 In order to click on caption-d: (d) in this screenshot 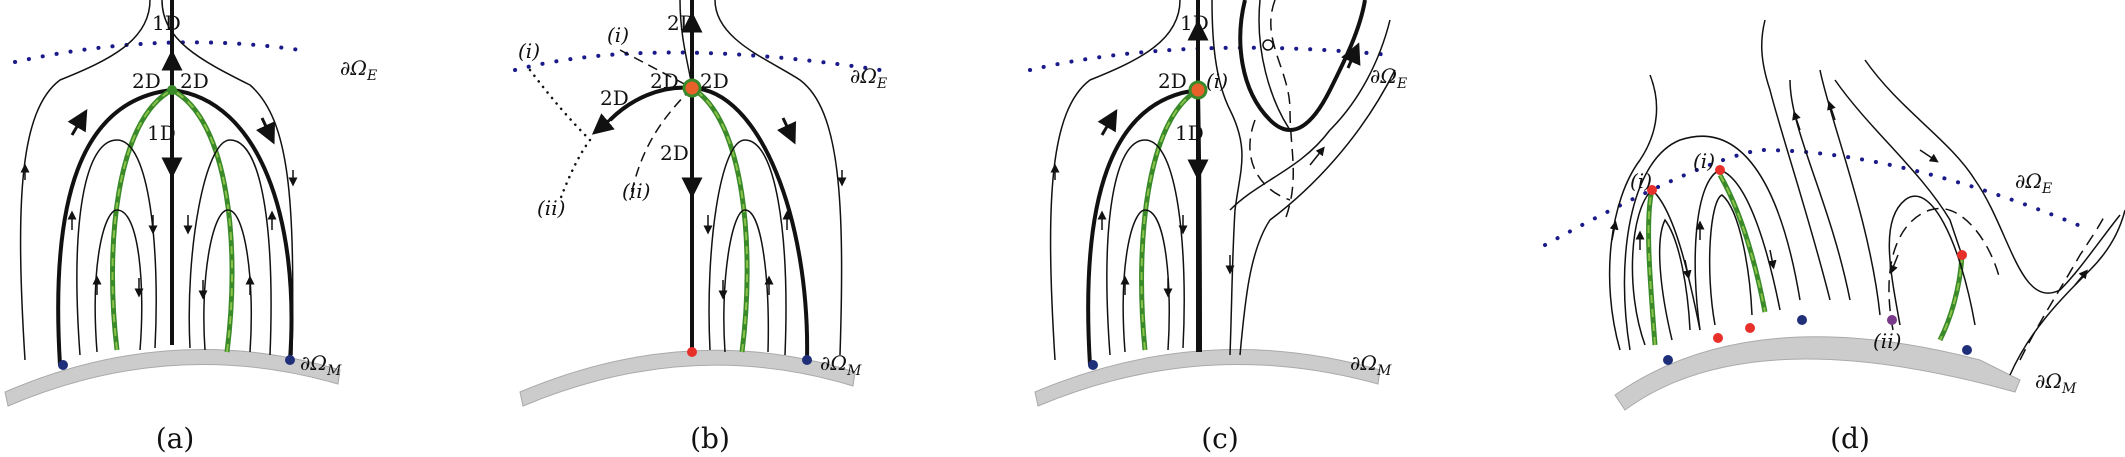, I will do `click(1850, 438)`.